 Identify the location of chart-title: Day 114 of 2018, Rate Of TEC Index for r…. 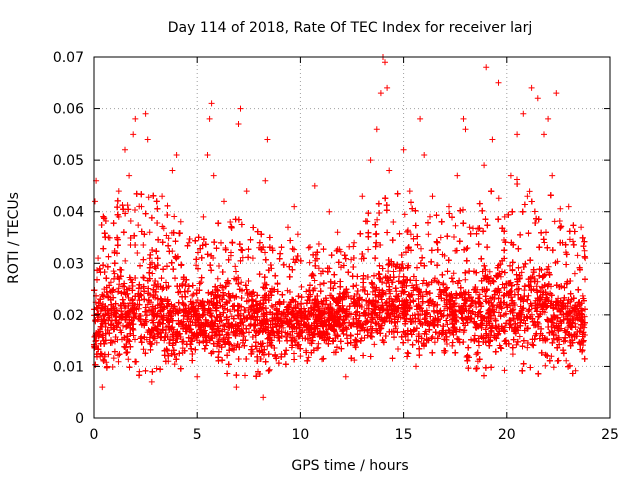
(350, 28).